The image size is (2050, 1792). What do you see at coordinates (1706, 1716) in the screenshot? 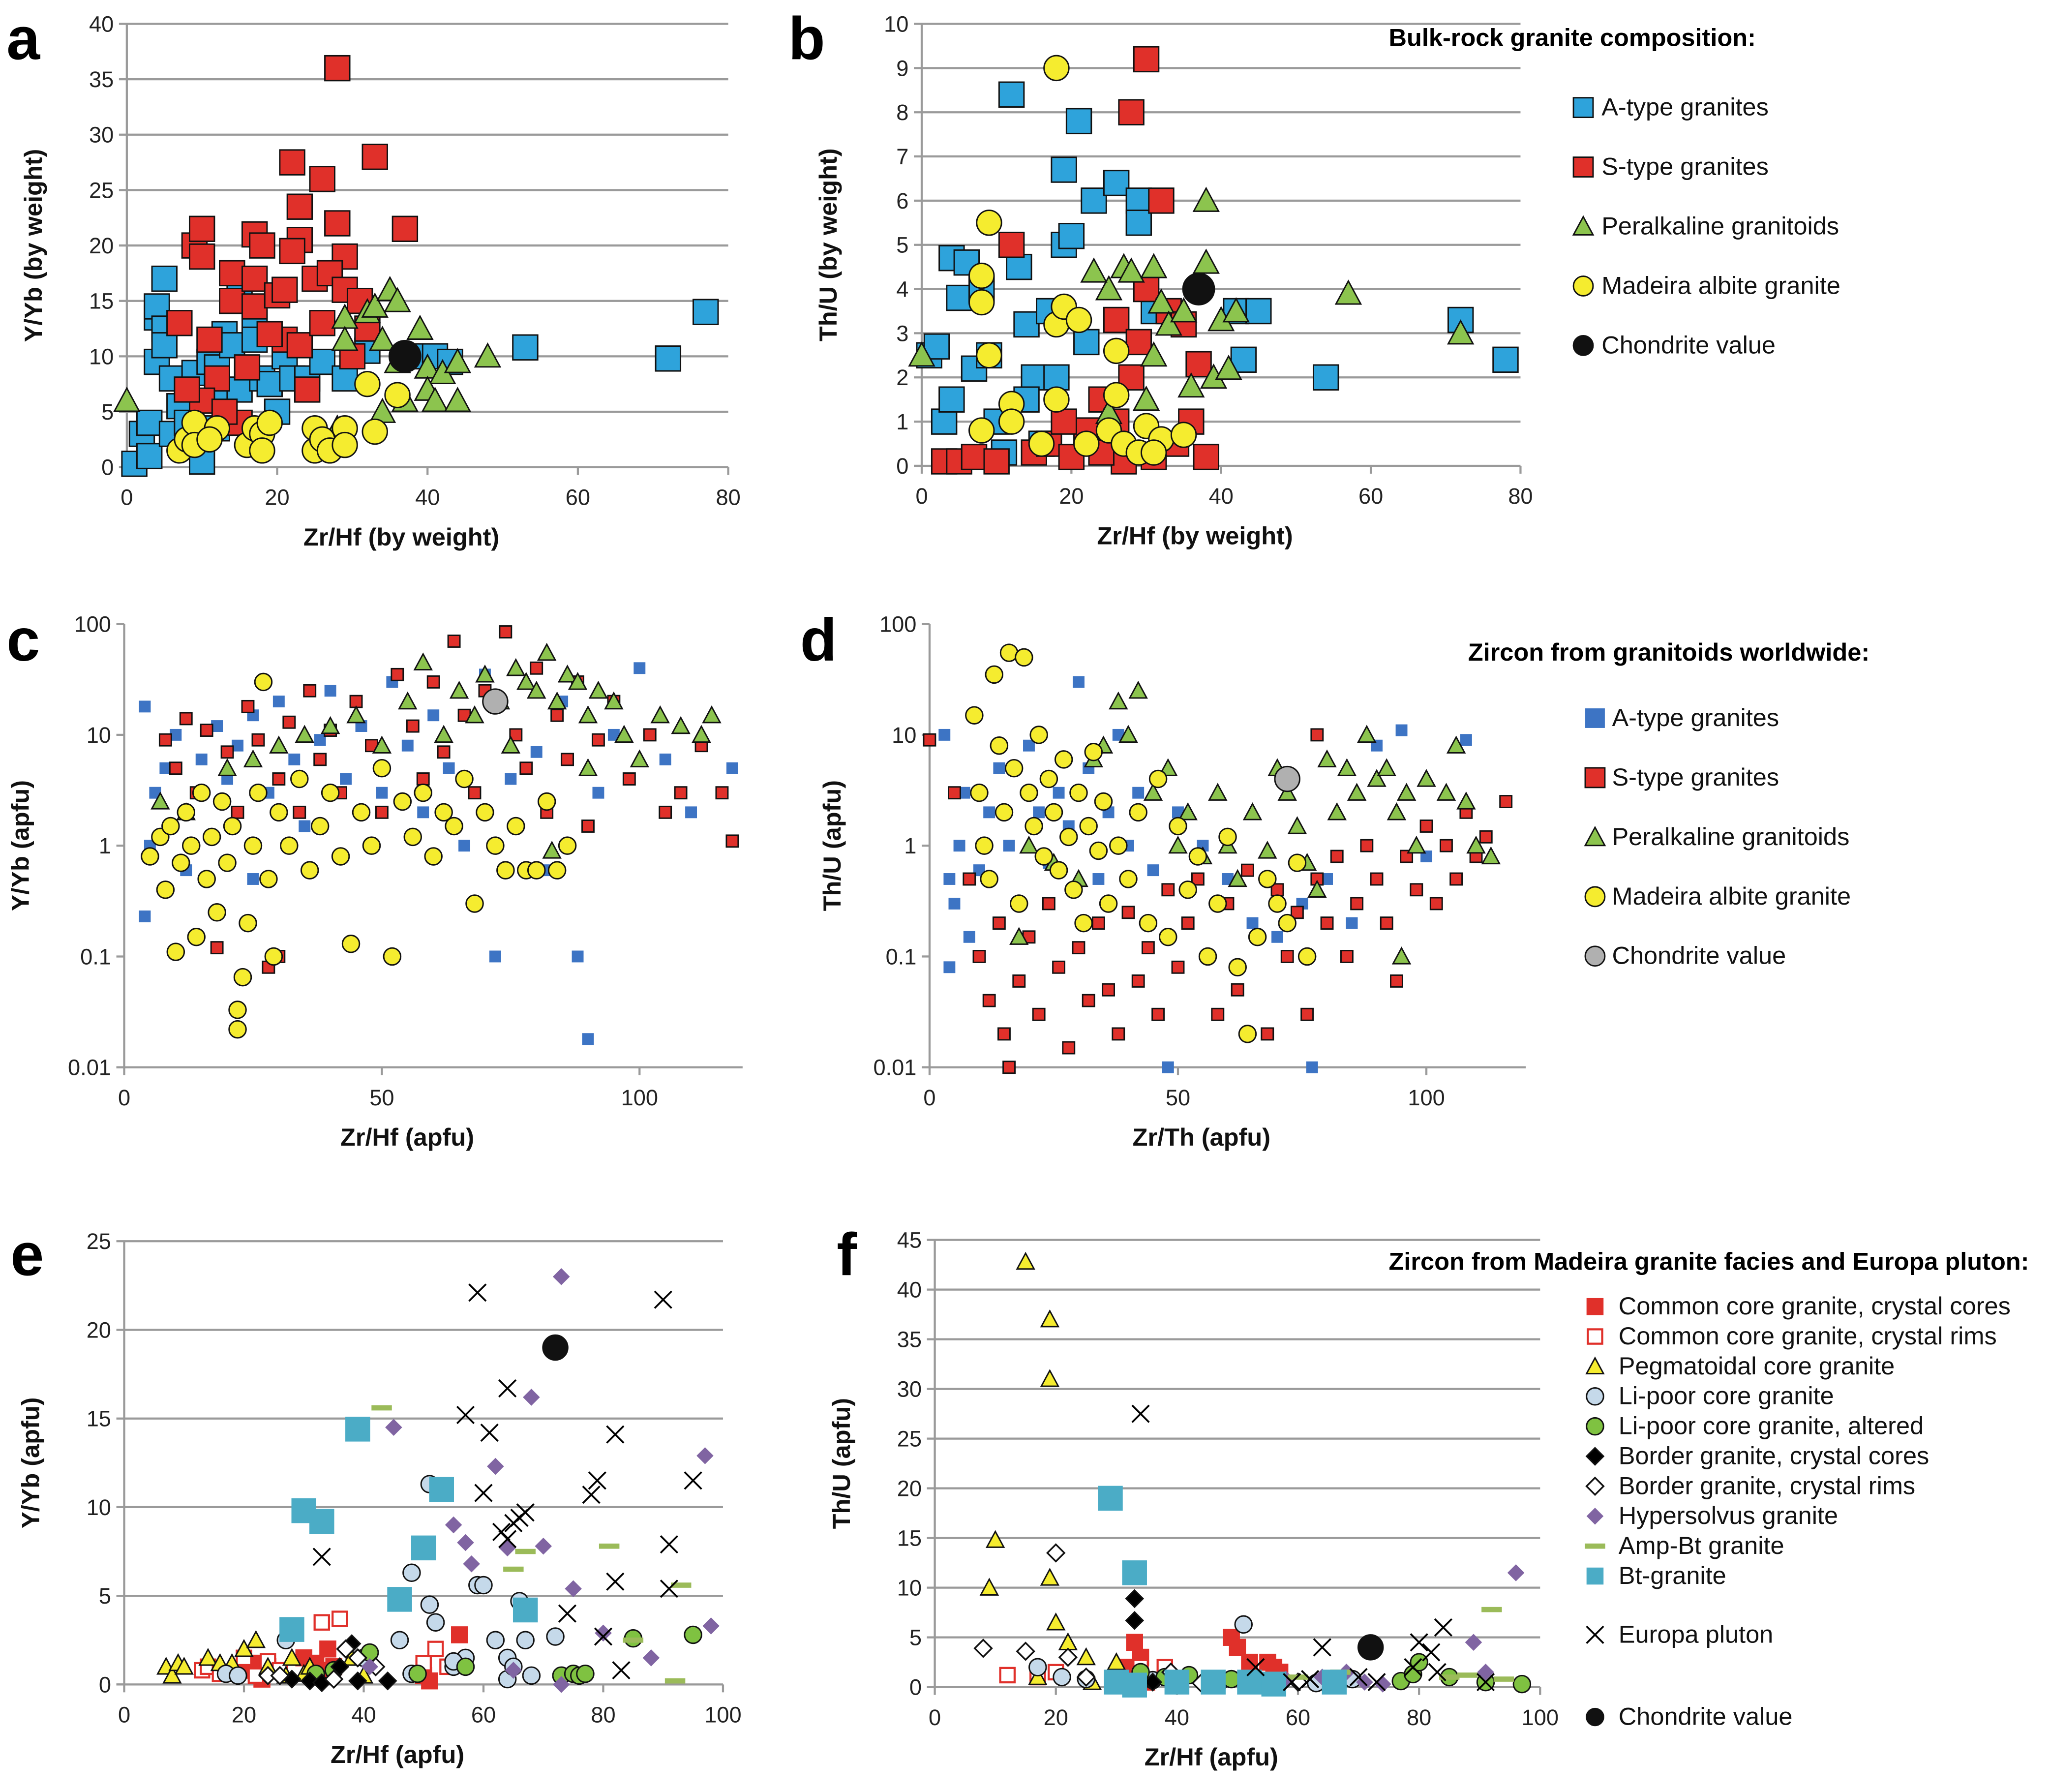
I see `legend-label: Chondrite value` at bounding box center [1706, 1716].